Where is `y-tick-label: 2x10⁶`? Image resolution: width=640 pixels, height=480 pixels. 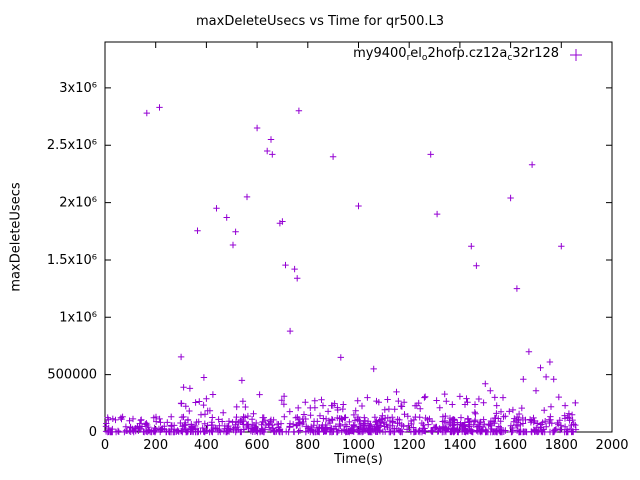
y-tick-label: 2x10⁶ is located at coordinates (78, 203).